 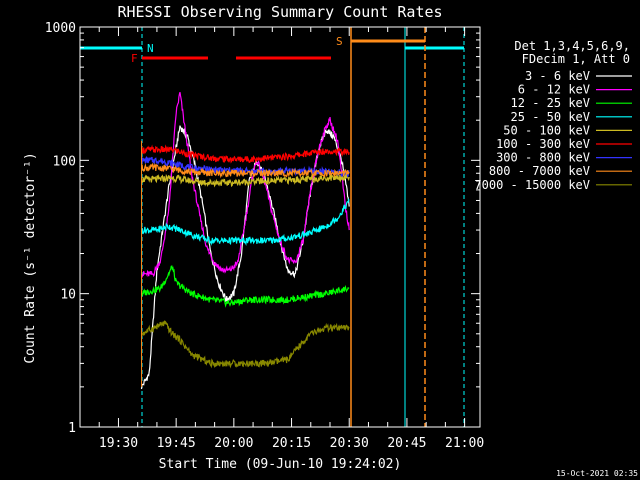 I want to click on legend-entry-label: 12 - 25 keV, so click(x=550, y=103).